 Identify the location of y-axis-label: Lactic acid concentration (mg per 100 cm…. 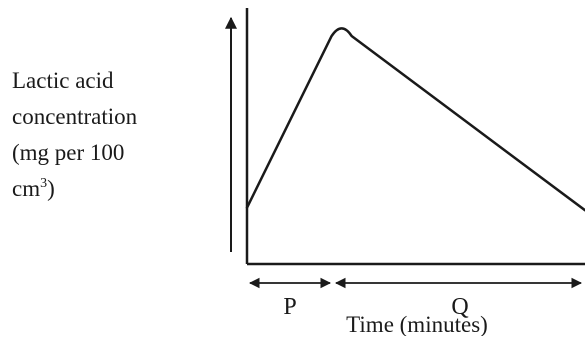
(75, 134).